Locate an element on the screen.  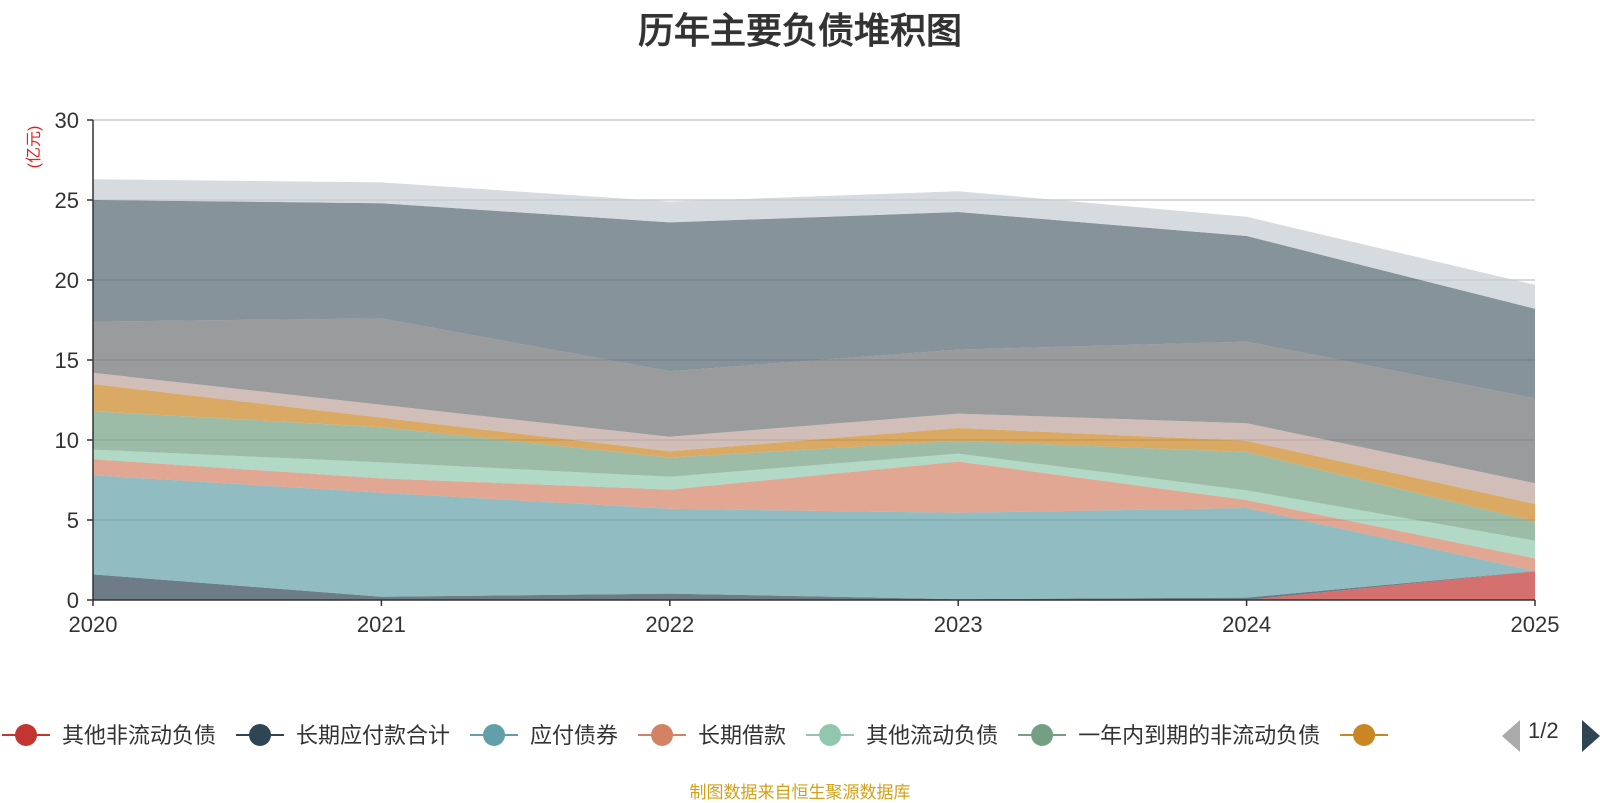
legend-item is located at coordinates (1364, 735).